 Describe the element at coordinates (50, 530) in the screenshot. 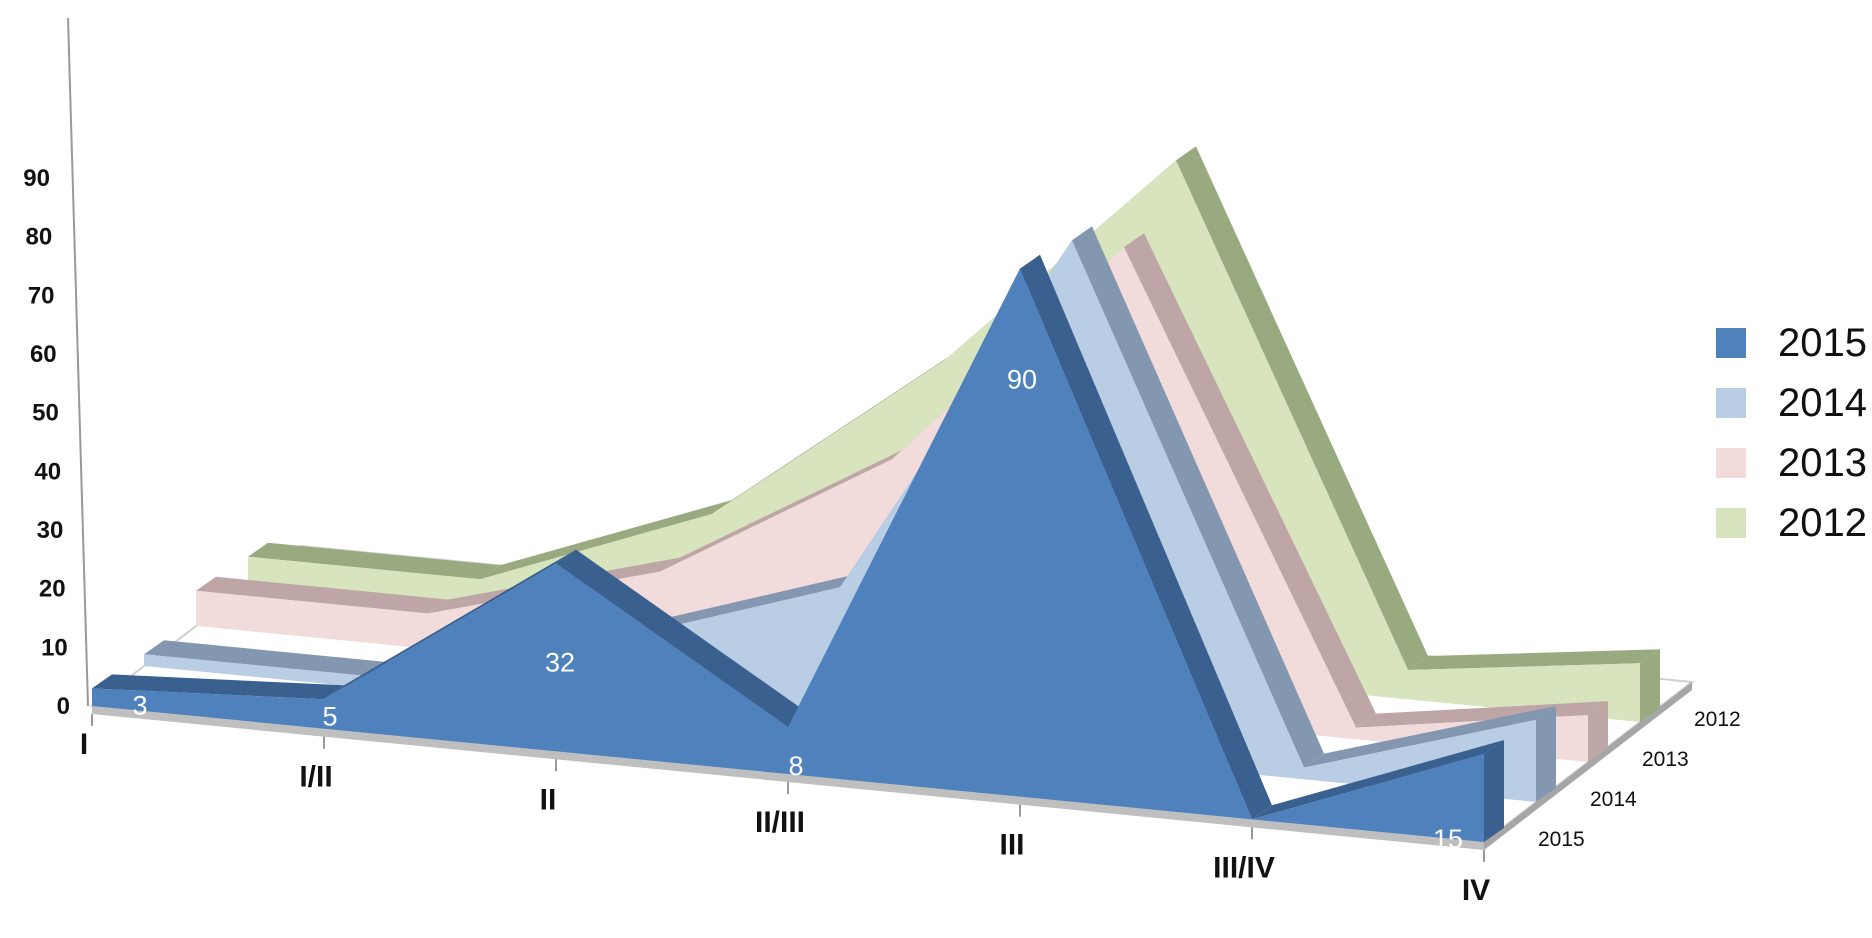

I see `y-tick-label: 30` at that location.